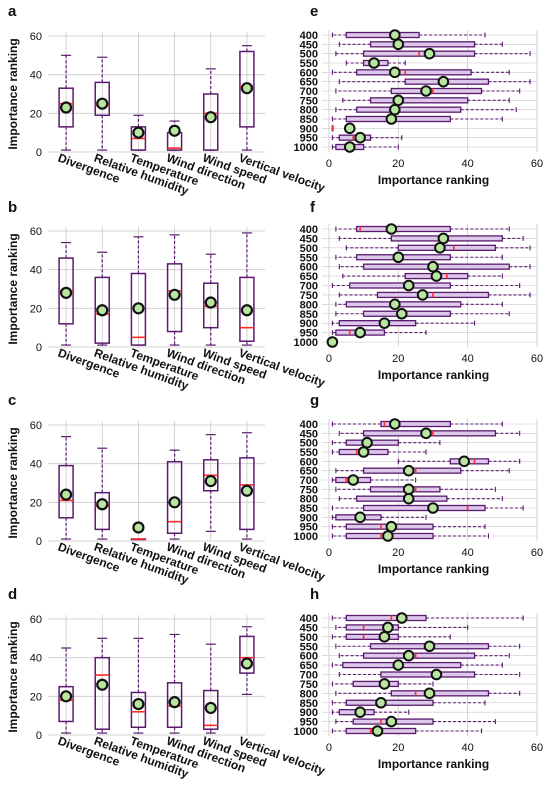 This screenshot has width=550, height=791. What do you see at coordinates (12, 594) in the screenshot?
I see `panel-letter: d` at bounding box center [12, 594].